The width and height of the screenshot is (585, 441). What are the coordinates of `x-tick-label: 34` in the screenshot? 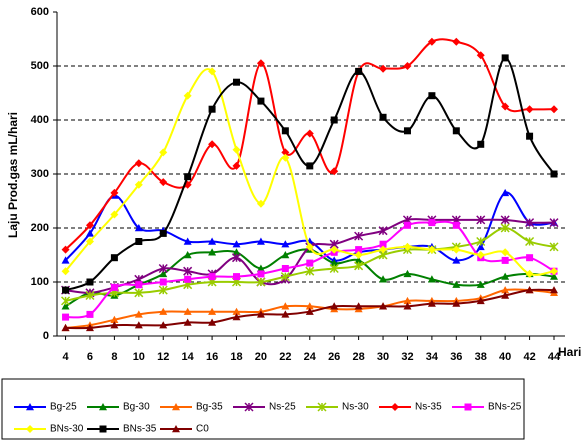 It's located at (432, 357).